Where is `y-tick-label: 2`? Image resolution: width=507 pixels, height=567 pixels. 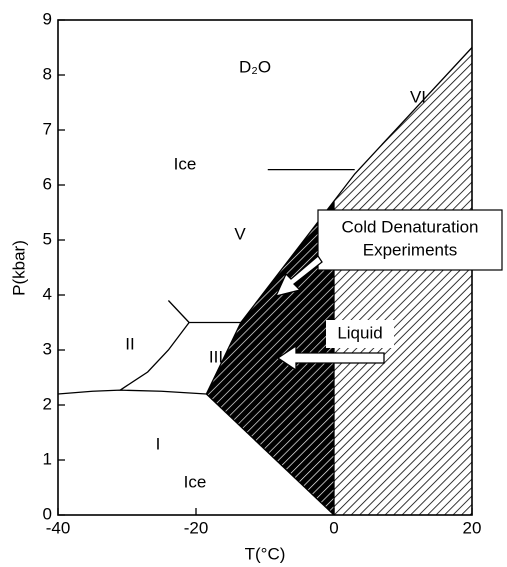
y-tick-label: 2 is located at coordinates (47, 403).